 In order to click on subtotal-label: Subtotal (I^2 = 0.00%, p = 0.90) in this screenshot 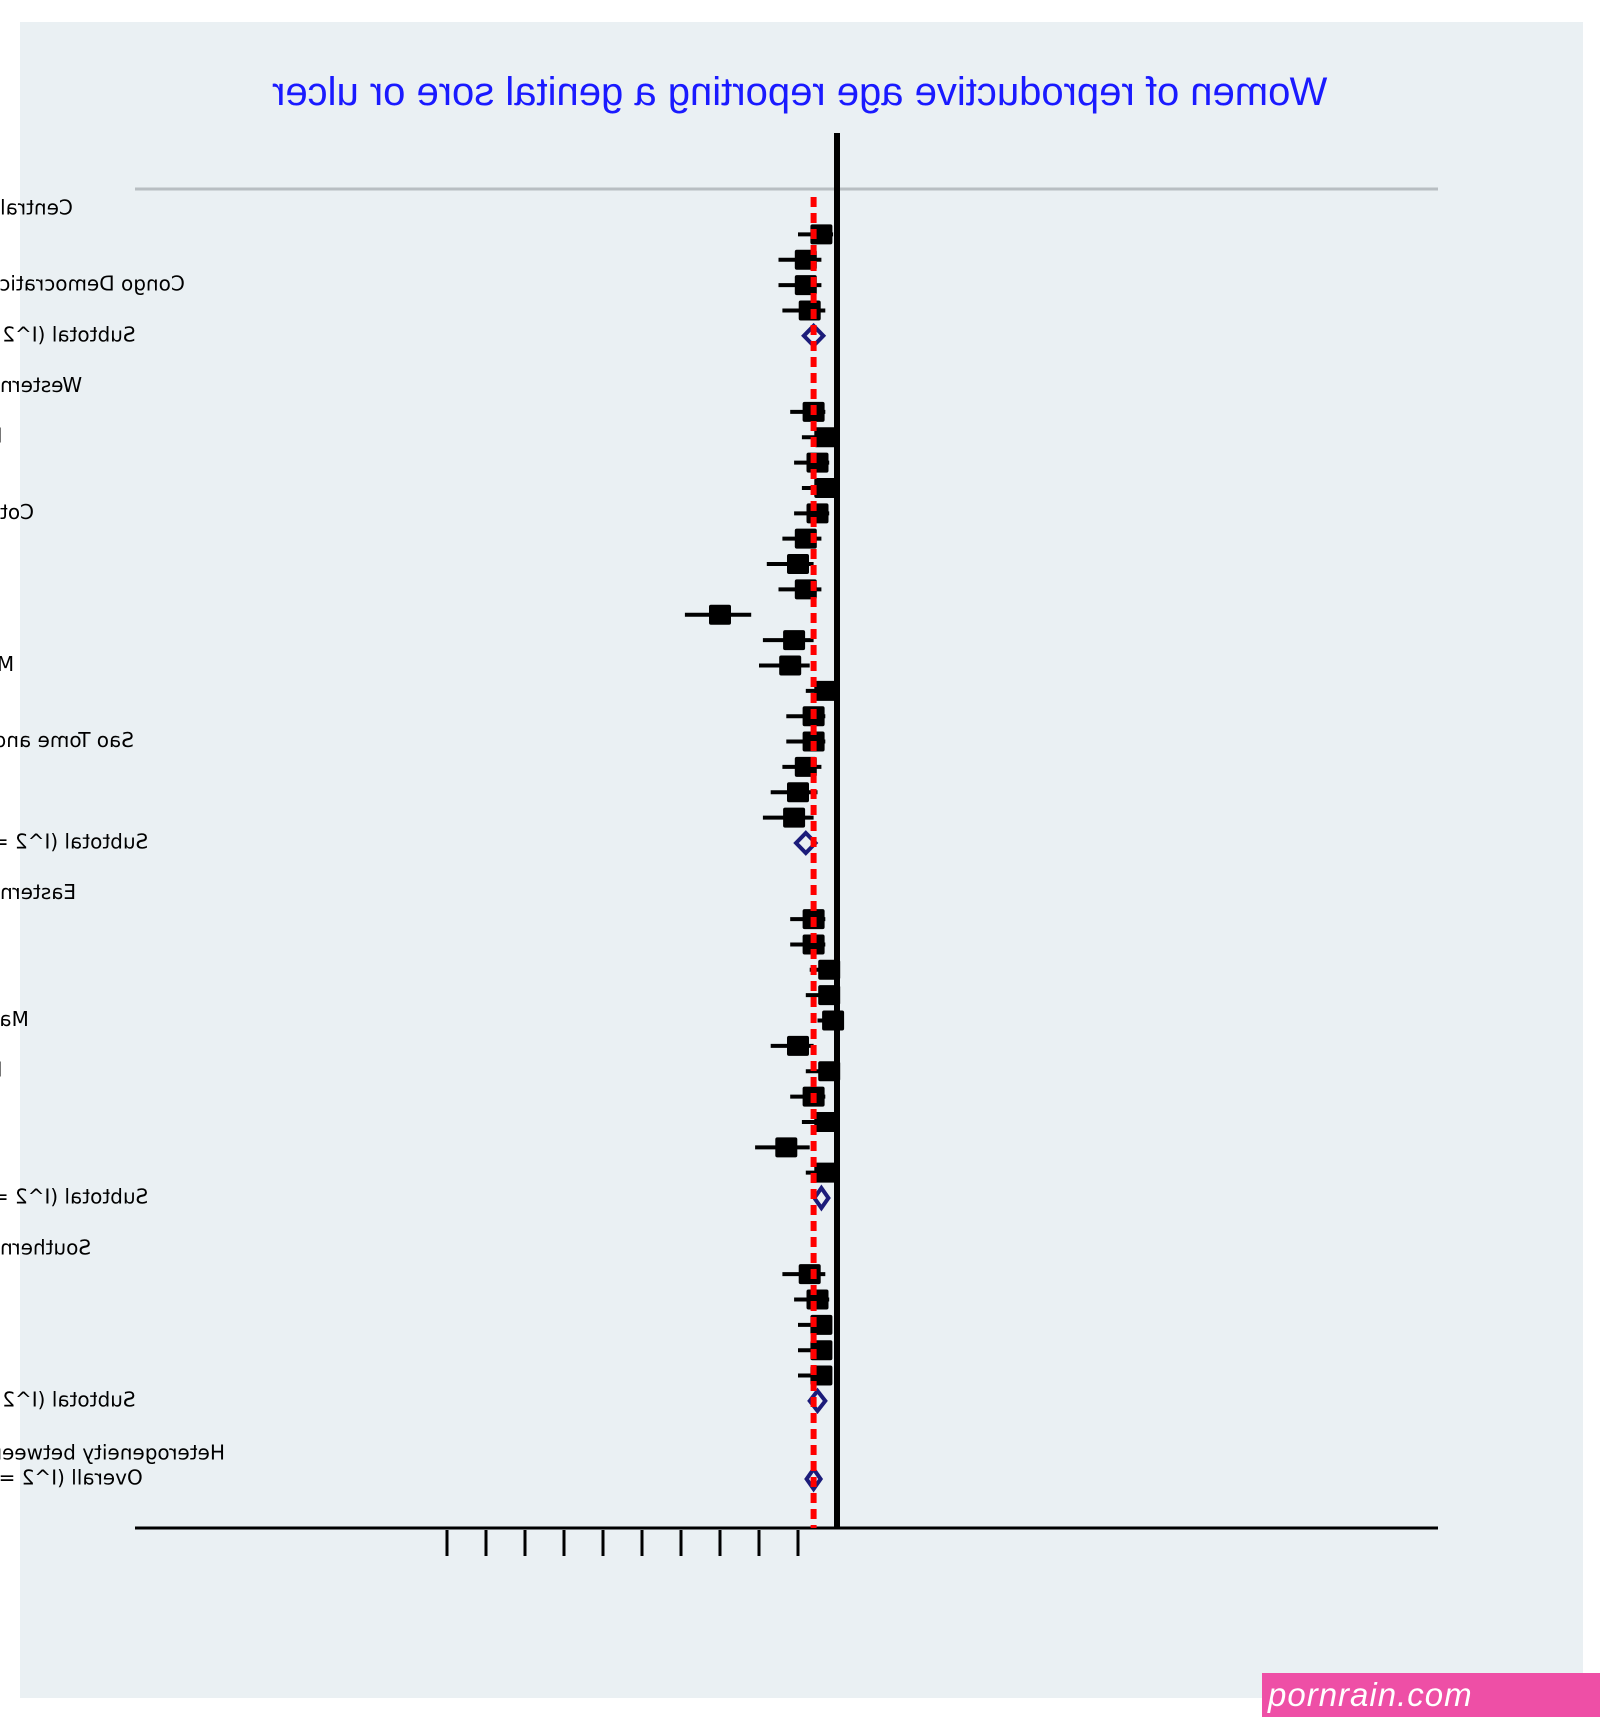, I will do `click(68, 1399)`.